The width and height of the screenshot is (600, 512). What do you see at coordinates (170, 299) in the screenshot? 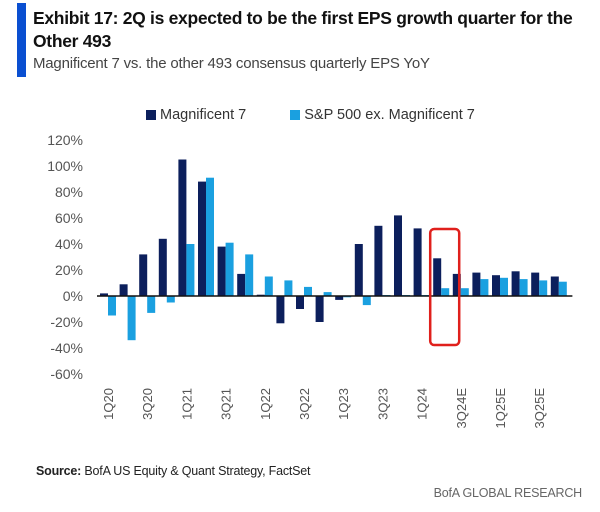
I see `bar-sp500-ex-4Q20` at bounding box center [170, 299].